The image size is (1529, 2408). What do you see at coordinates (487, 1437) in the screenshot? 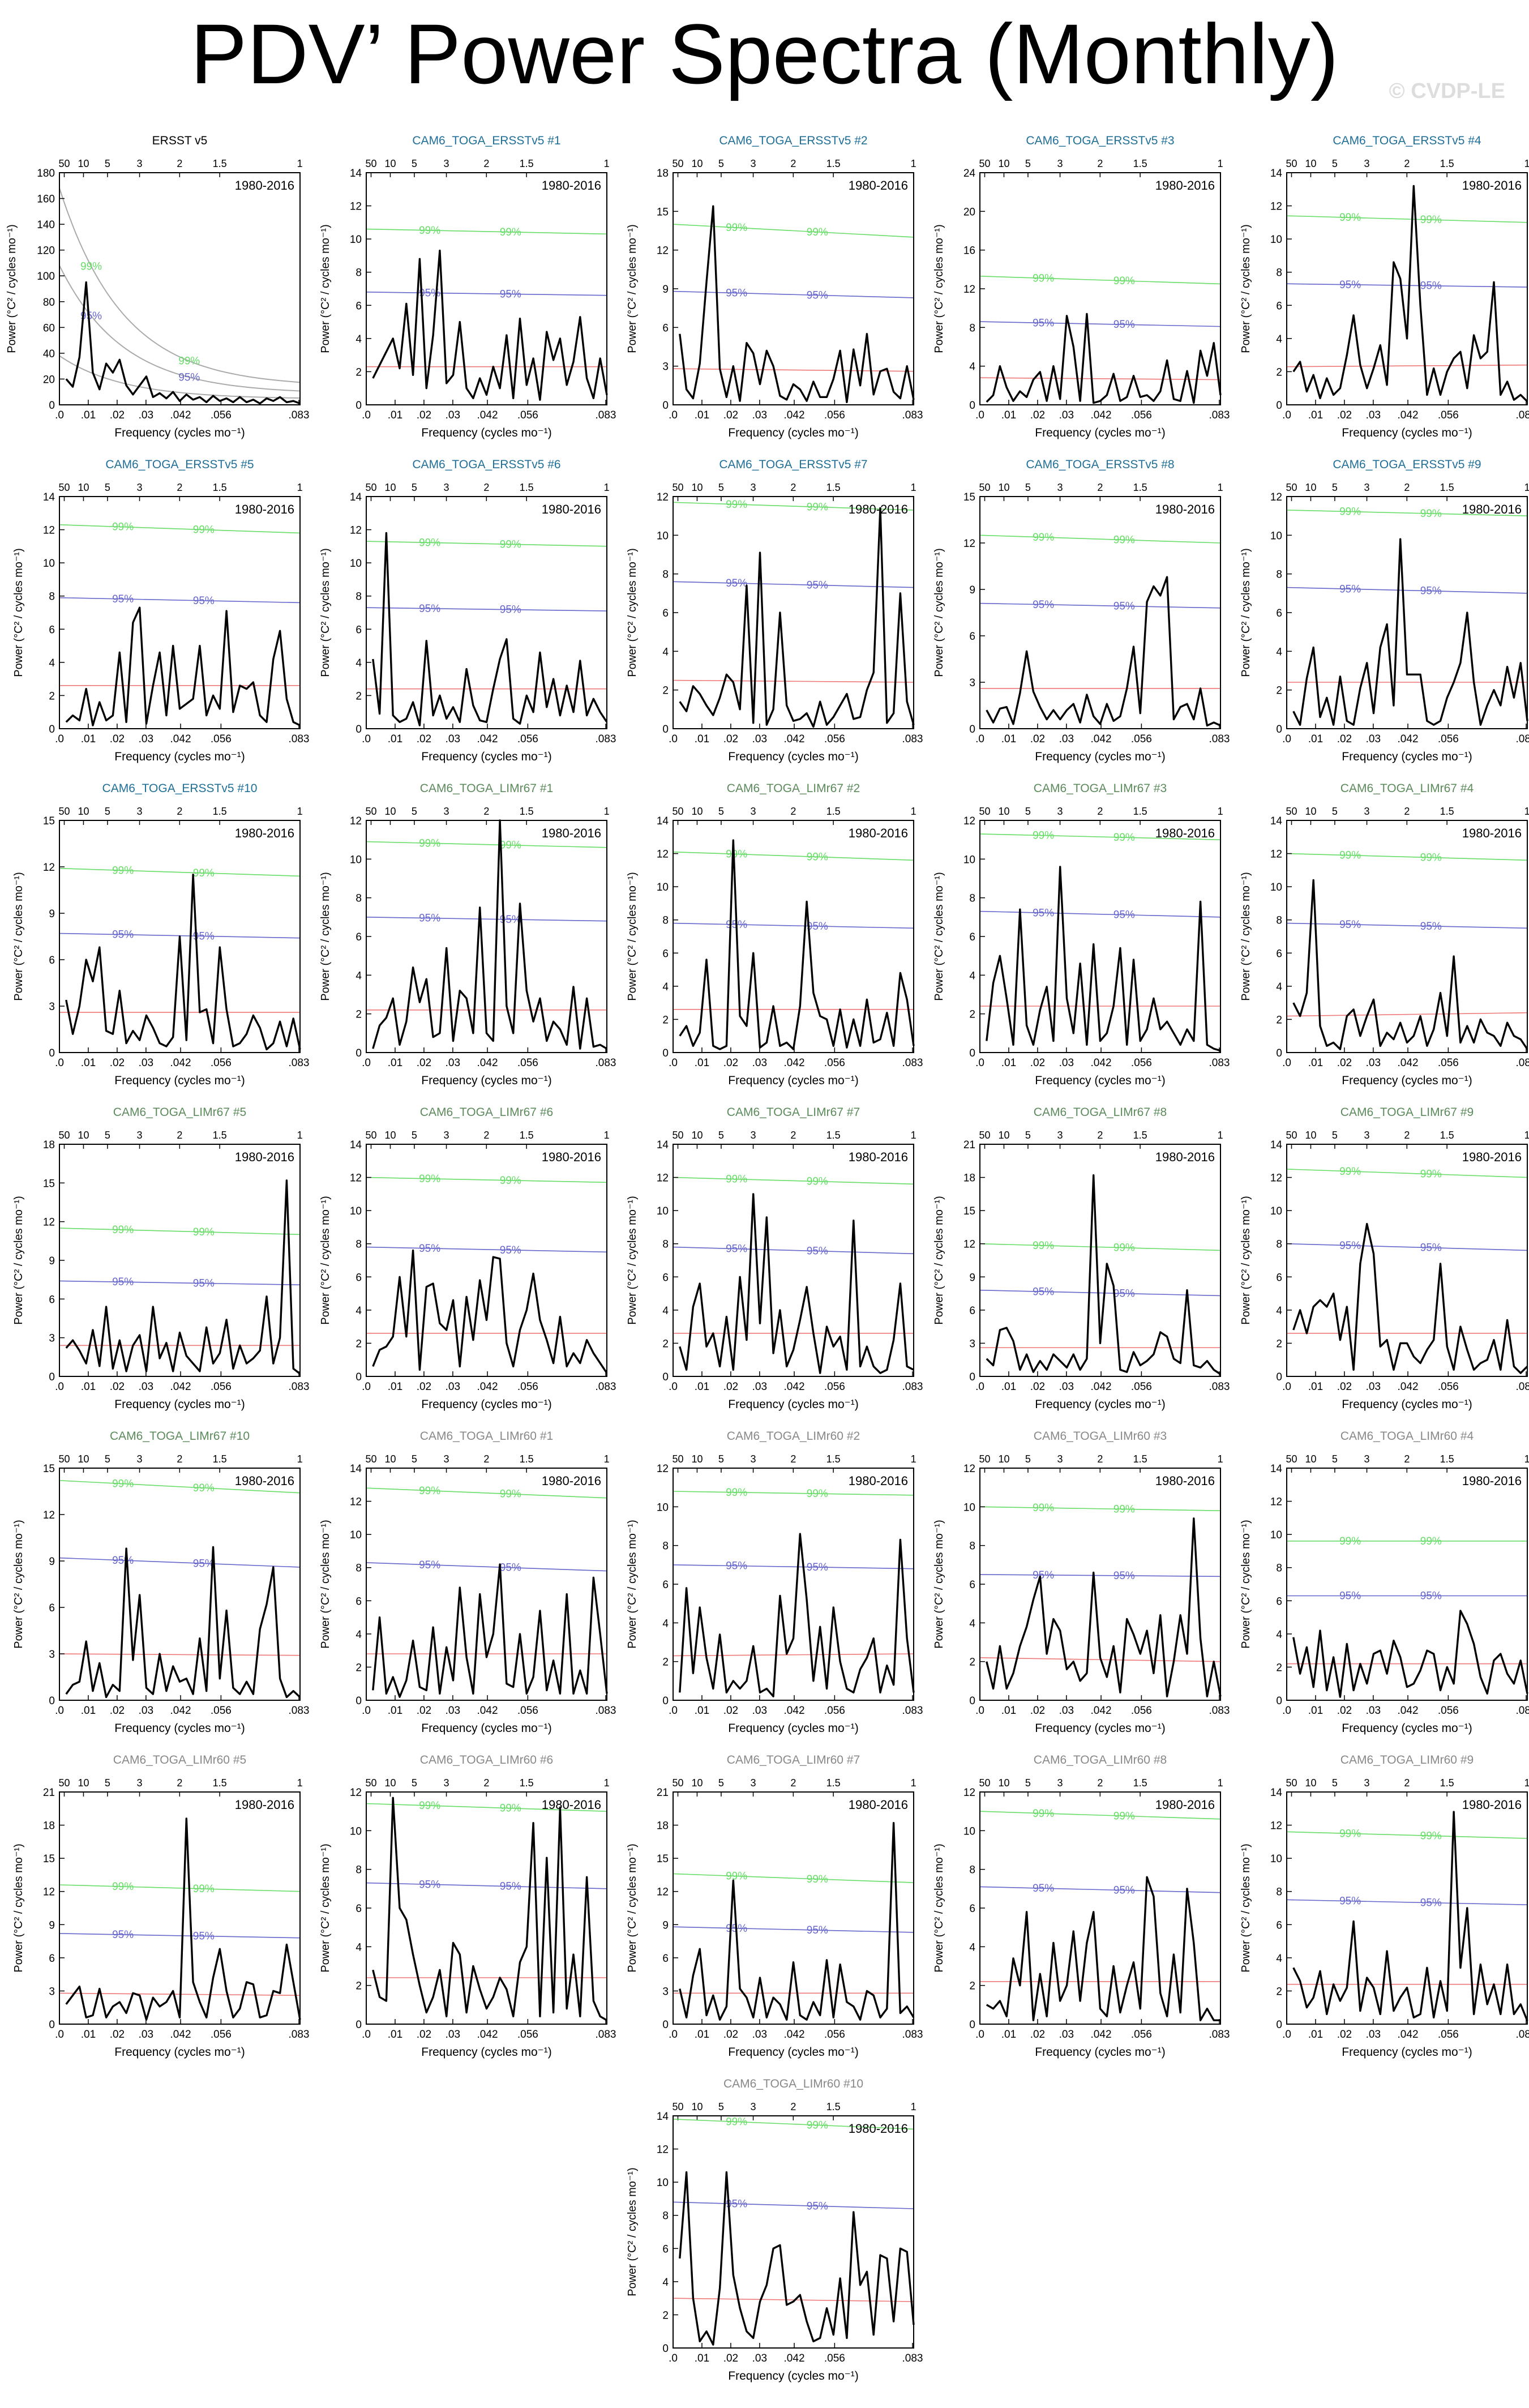
I see `panel-title: CAM6_TOGA_LIMr60 #1` at bounding box center [487, 1437].